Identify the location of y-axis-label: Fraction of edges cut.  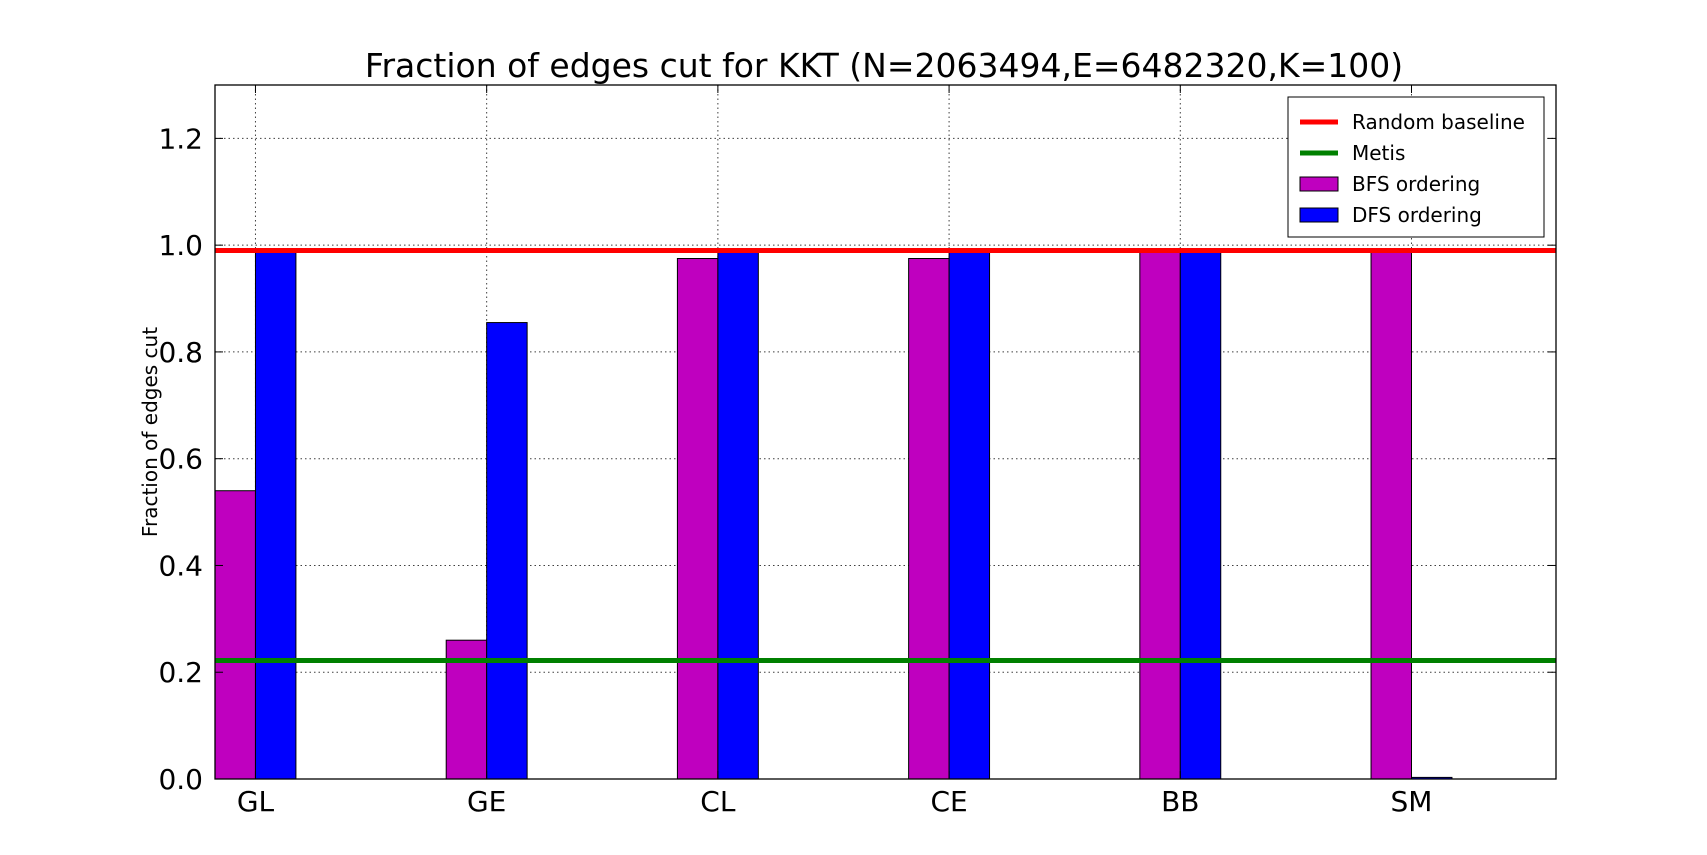
(150, 432).